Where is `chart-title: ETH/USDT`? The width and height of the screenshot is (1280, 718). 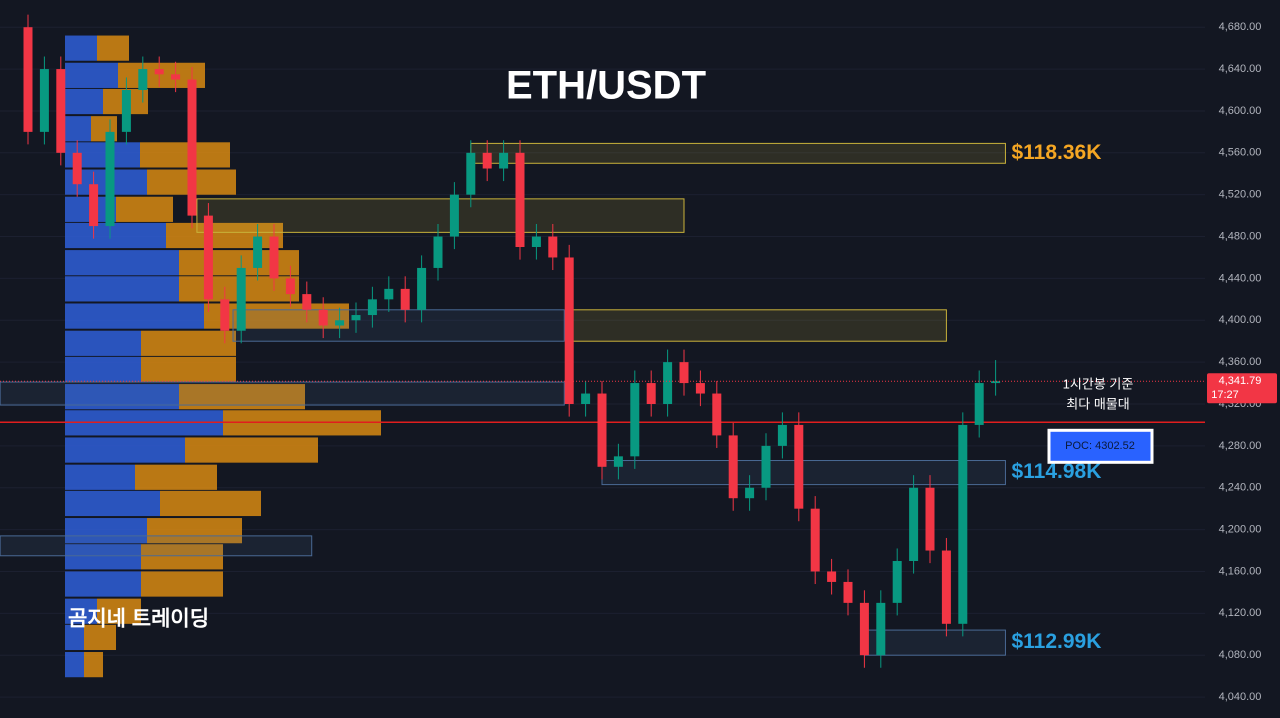 chart-title: ETH/USDT is located at coordinates (606, 86).